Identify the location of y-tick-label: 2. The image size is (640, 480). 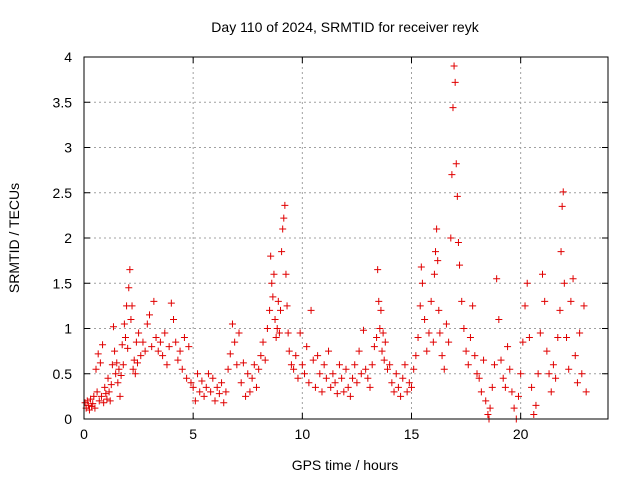
(68, 238).